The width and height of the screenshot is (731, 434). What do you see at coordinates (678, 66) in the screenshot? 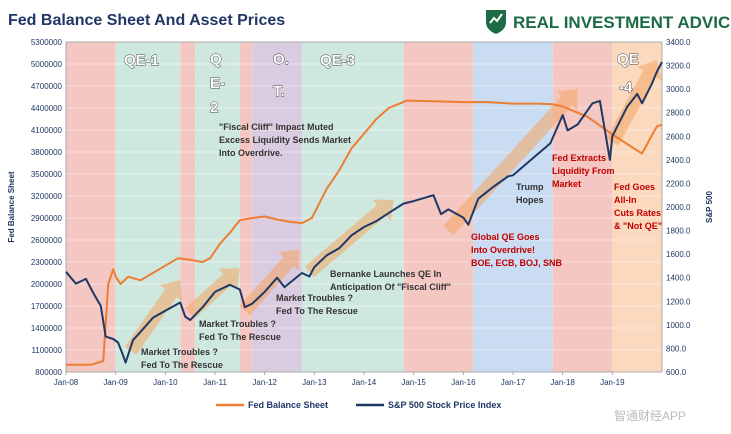
I see `right-tick-label: 3200.0` at bounding box center [678, 66].